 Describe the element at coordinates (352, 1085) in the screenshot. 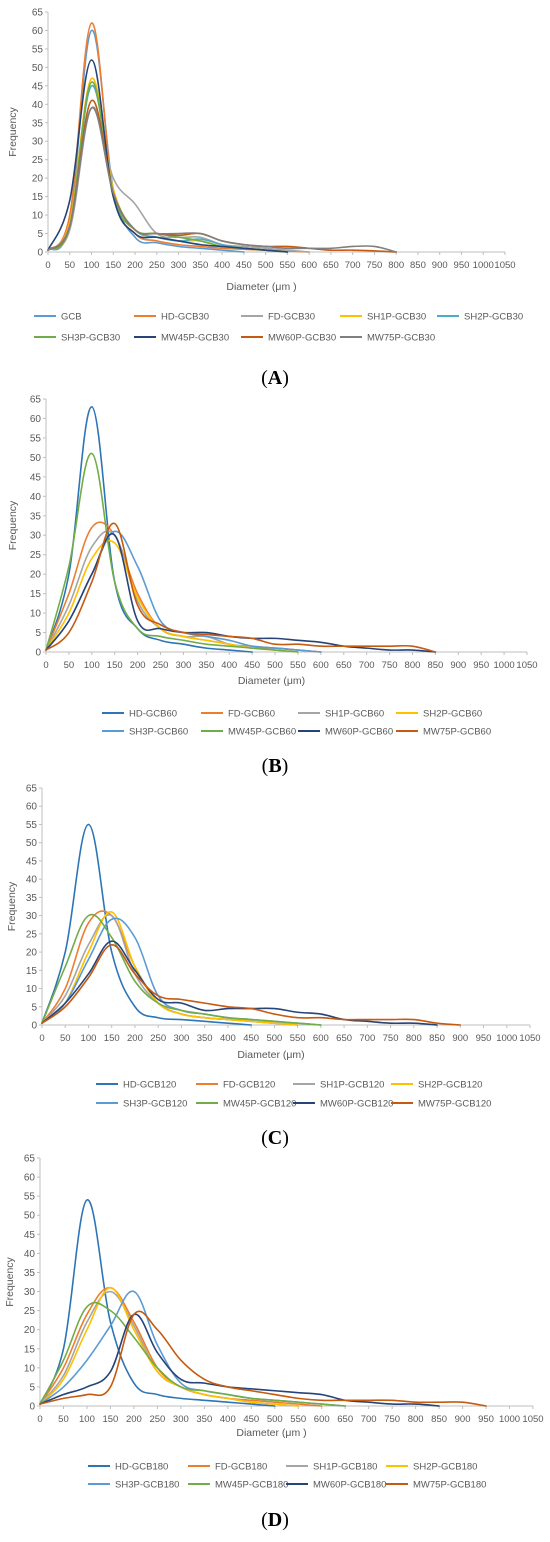

I see `legend-label: SH1P-GCB120` at that location.